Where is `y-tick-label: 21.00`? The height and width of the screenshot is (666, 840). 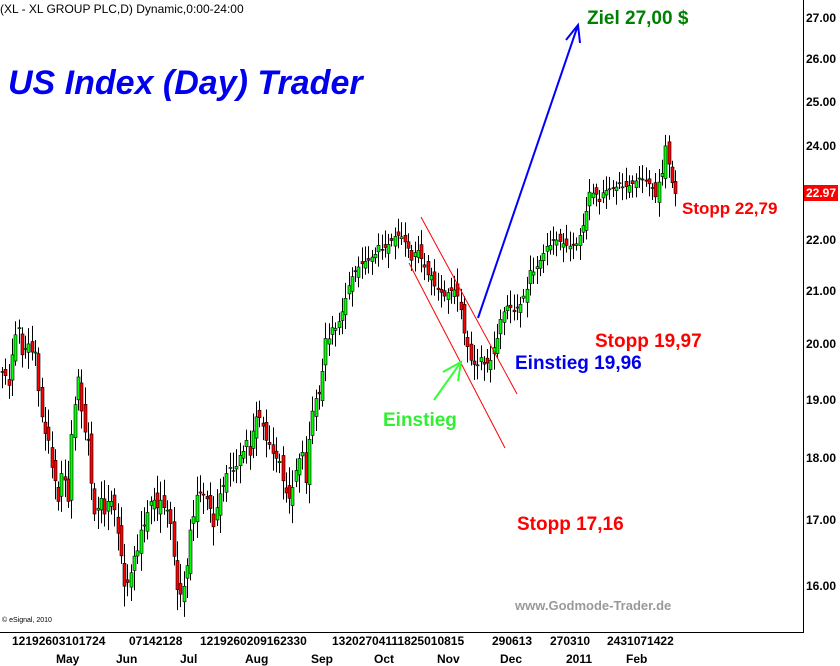 y-tick-label: 21.00 is located at coordinates (821, 290).